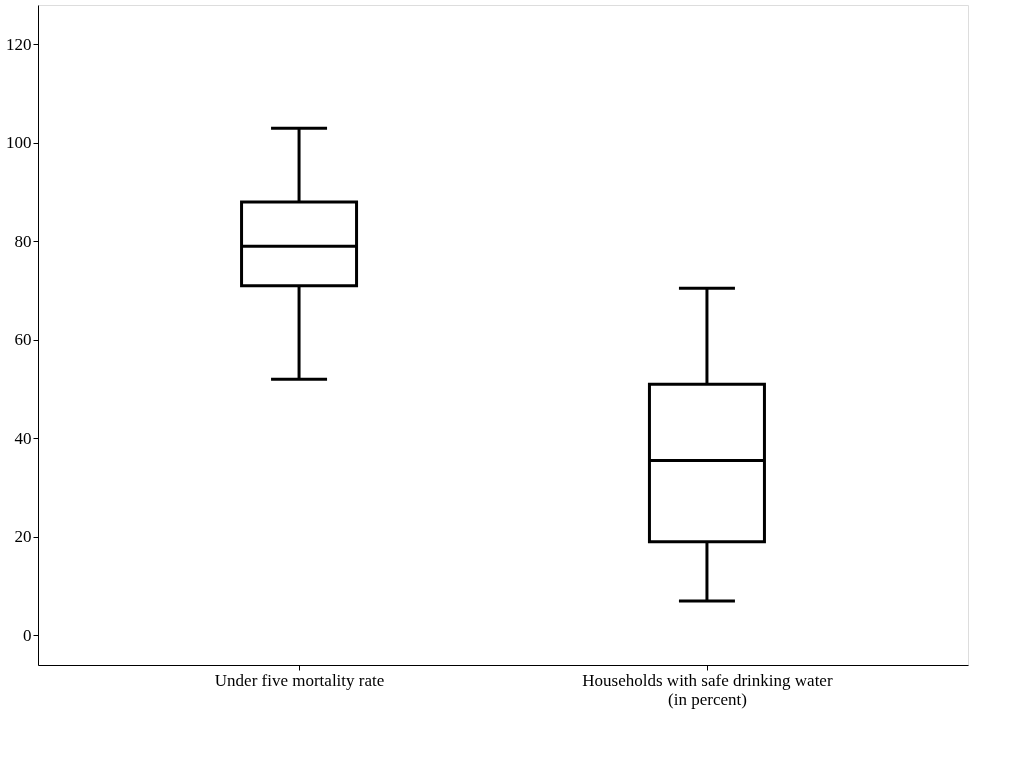  I want to click on y-tick-label: 40, so click(23, 438).